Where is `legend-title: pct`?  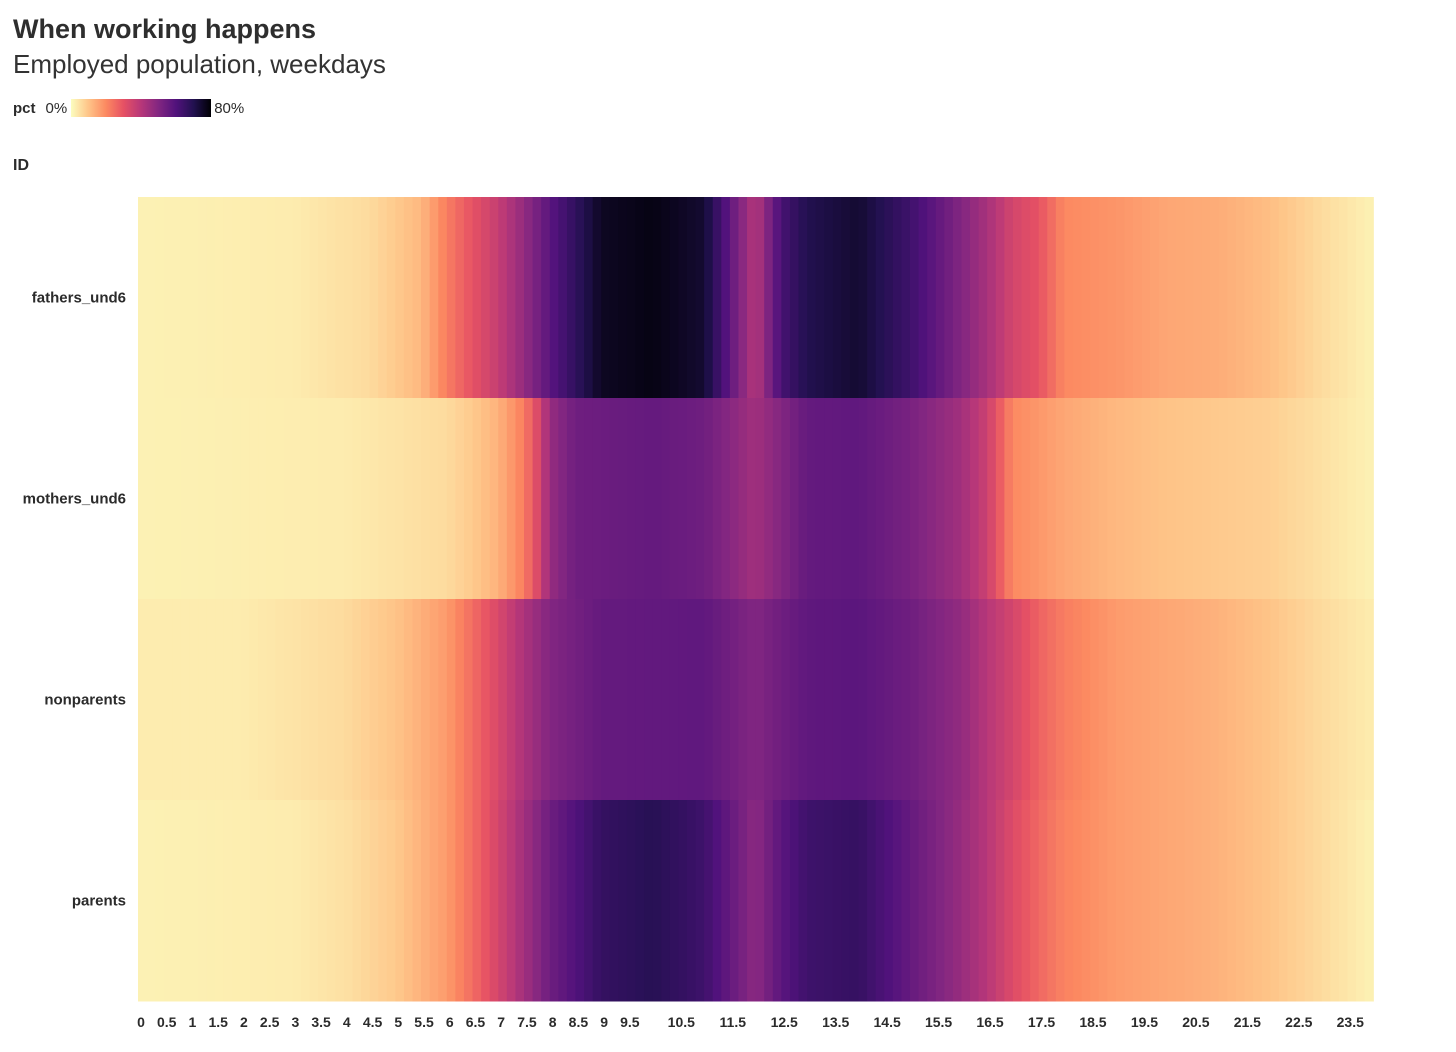
legend-title: pct is located at coordinates (24, 108).